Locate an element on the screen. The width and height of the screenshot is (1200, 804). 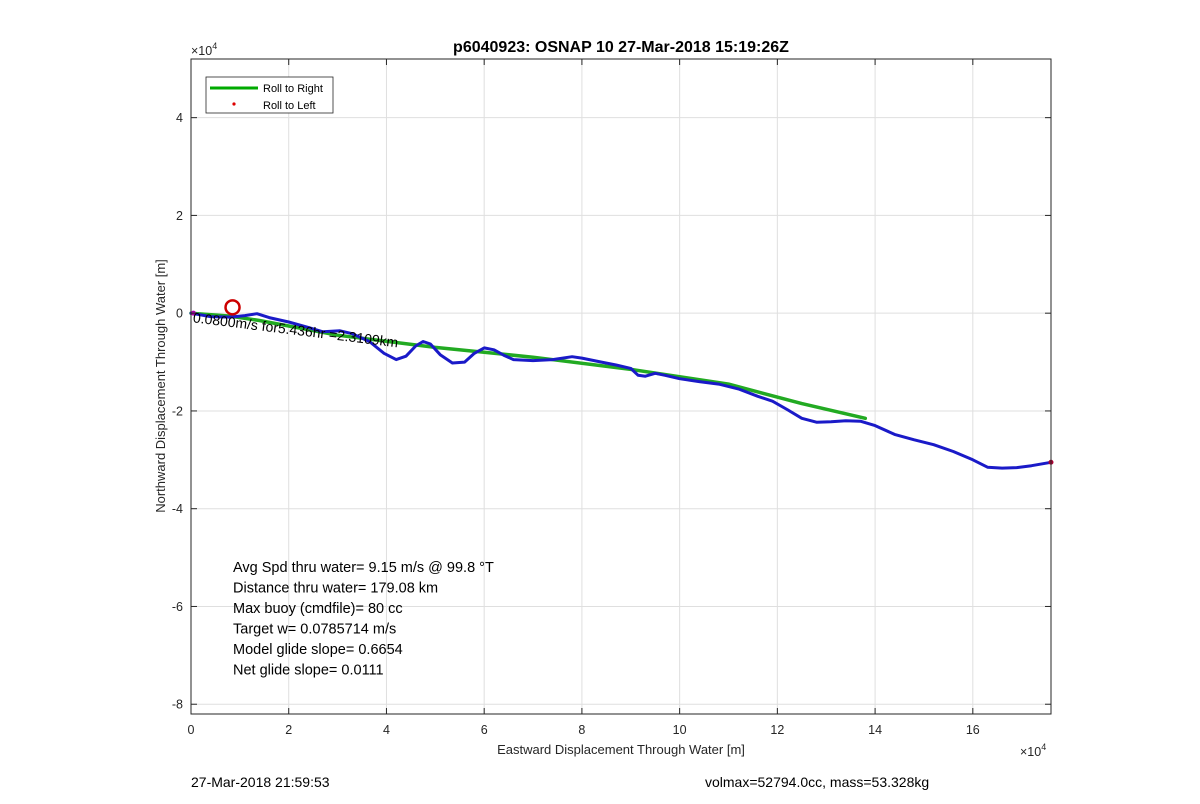
x-exponent-label: ×10⁴ is located at coordinates (1033, 750).